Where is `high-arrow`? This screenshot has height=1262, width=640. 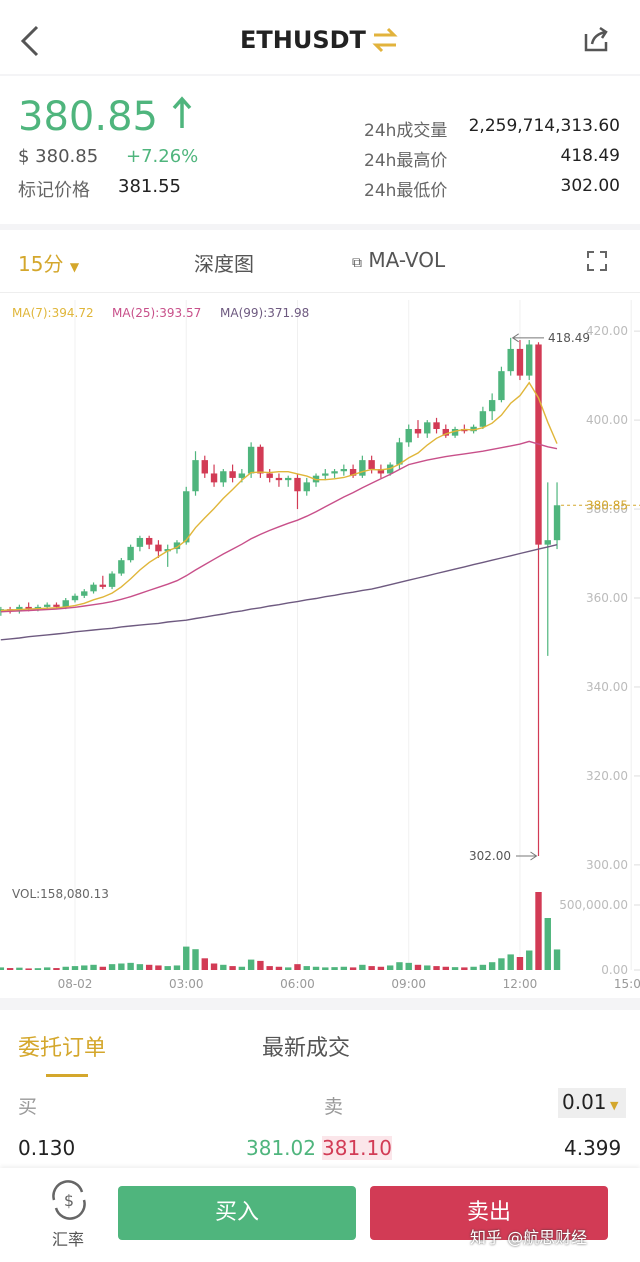 high-arrow is located at coordinates (527, 338).